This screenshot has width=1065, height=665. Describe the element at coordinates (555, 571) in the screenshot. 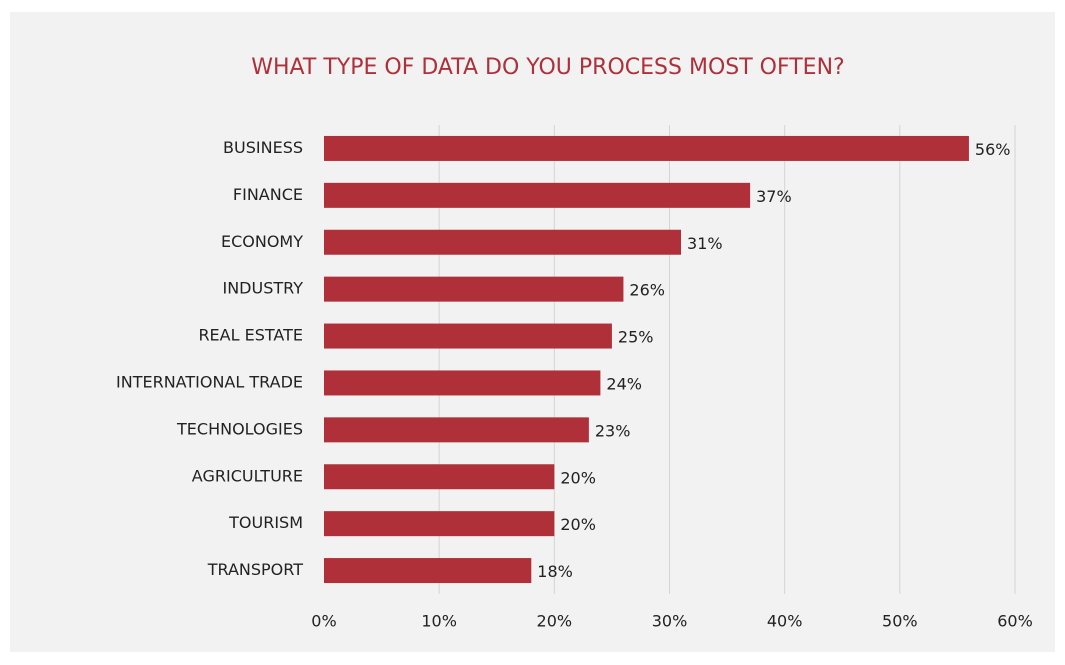

I see `value-label: 18%` at that location.